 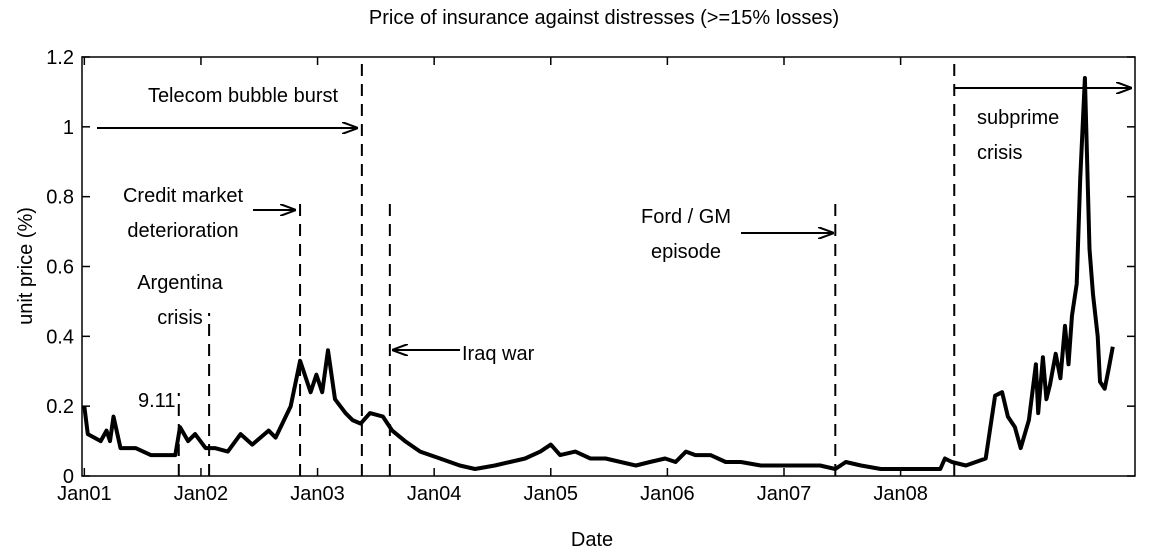 What do you see at coordinates (900, 494) in the screenshot?
I see `x-tick-label: Jan08` at bounding box center [900, 494].